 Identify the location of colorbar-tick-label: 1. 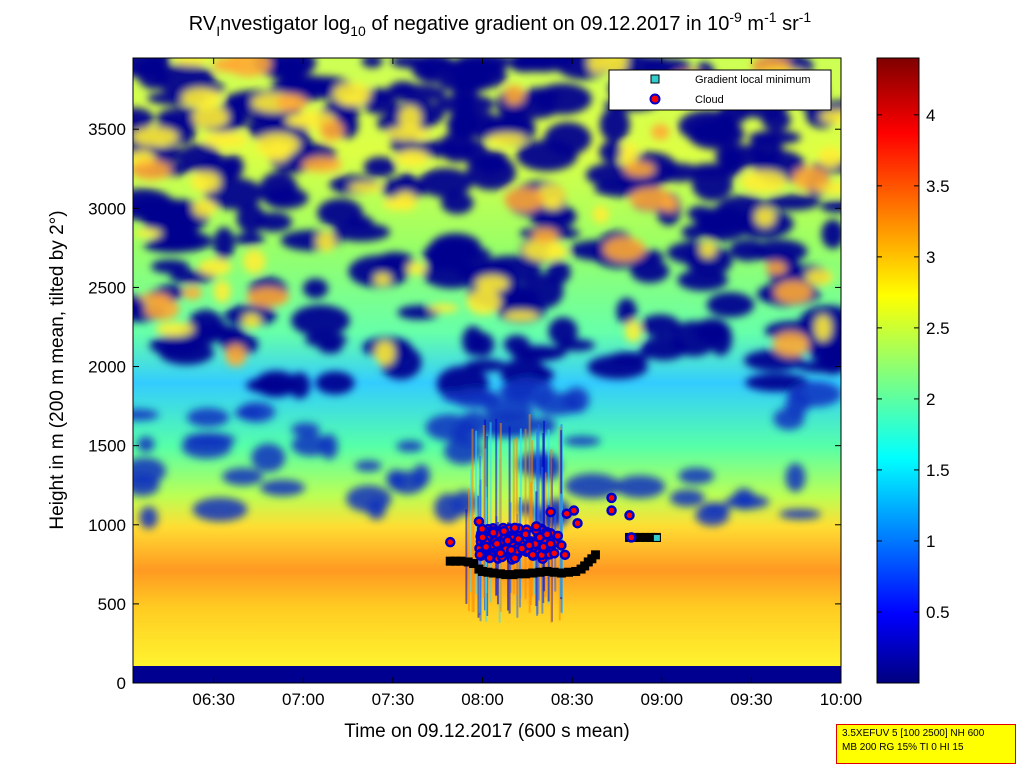
(930, 541).